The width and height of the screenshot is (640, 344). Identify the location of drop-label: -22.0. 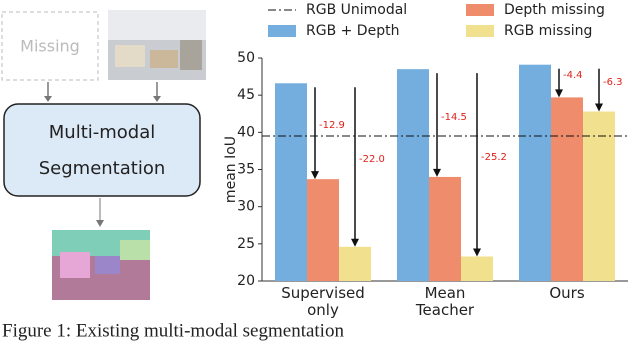
(372, 159).